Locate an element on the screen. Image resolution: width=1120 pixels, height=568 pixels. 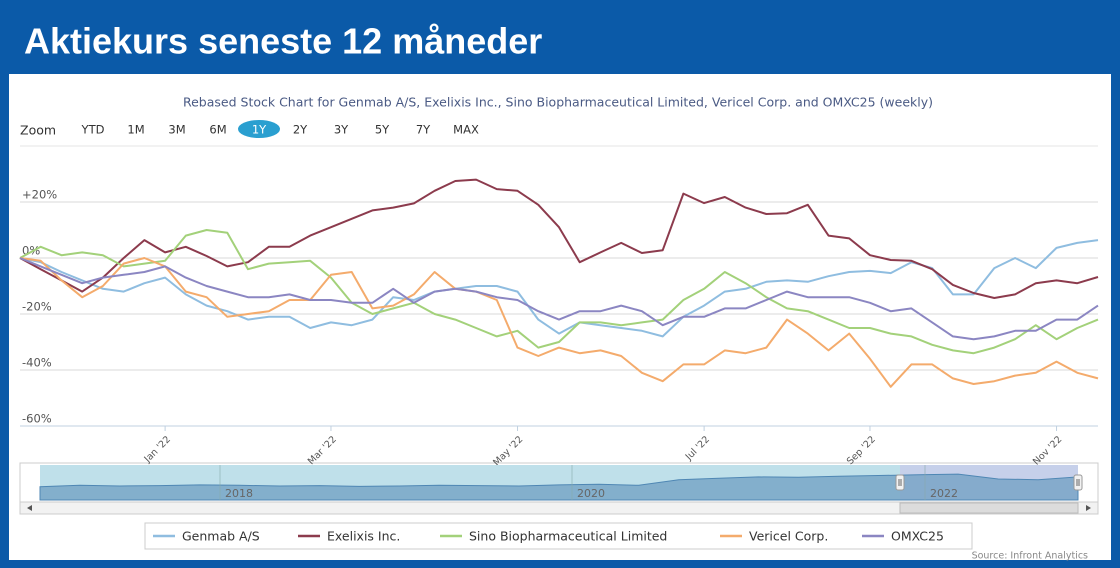
legend-box is located at coordinates (558, 536).